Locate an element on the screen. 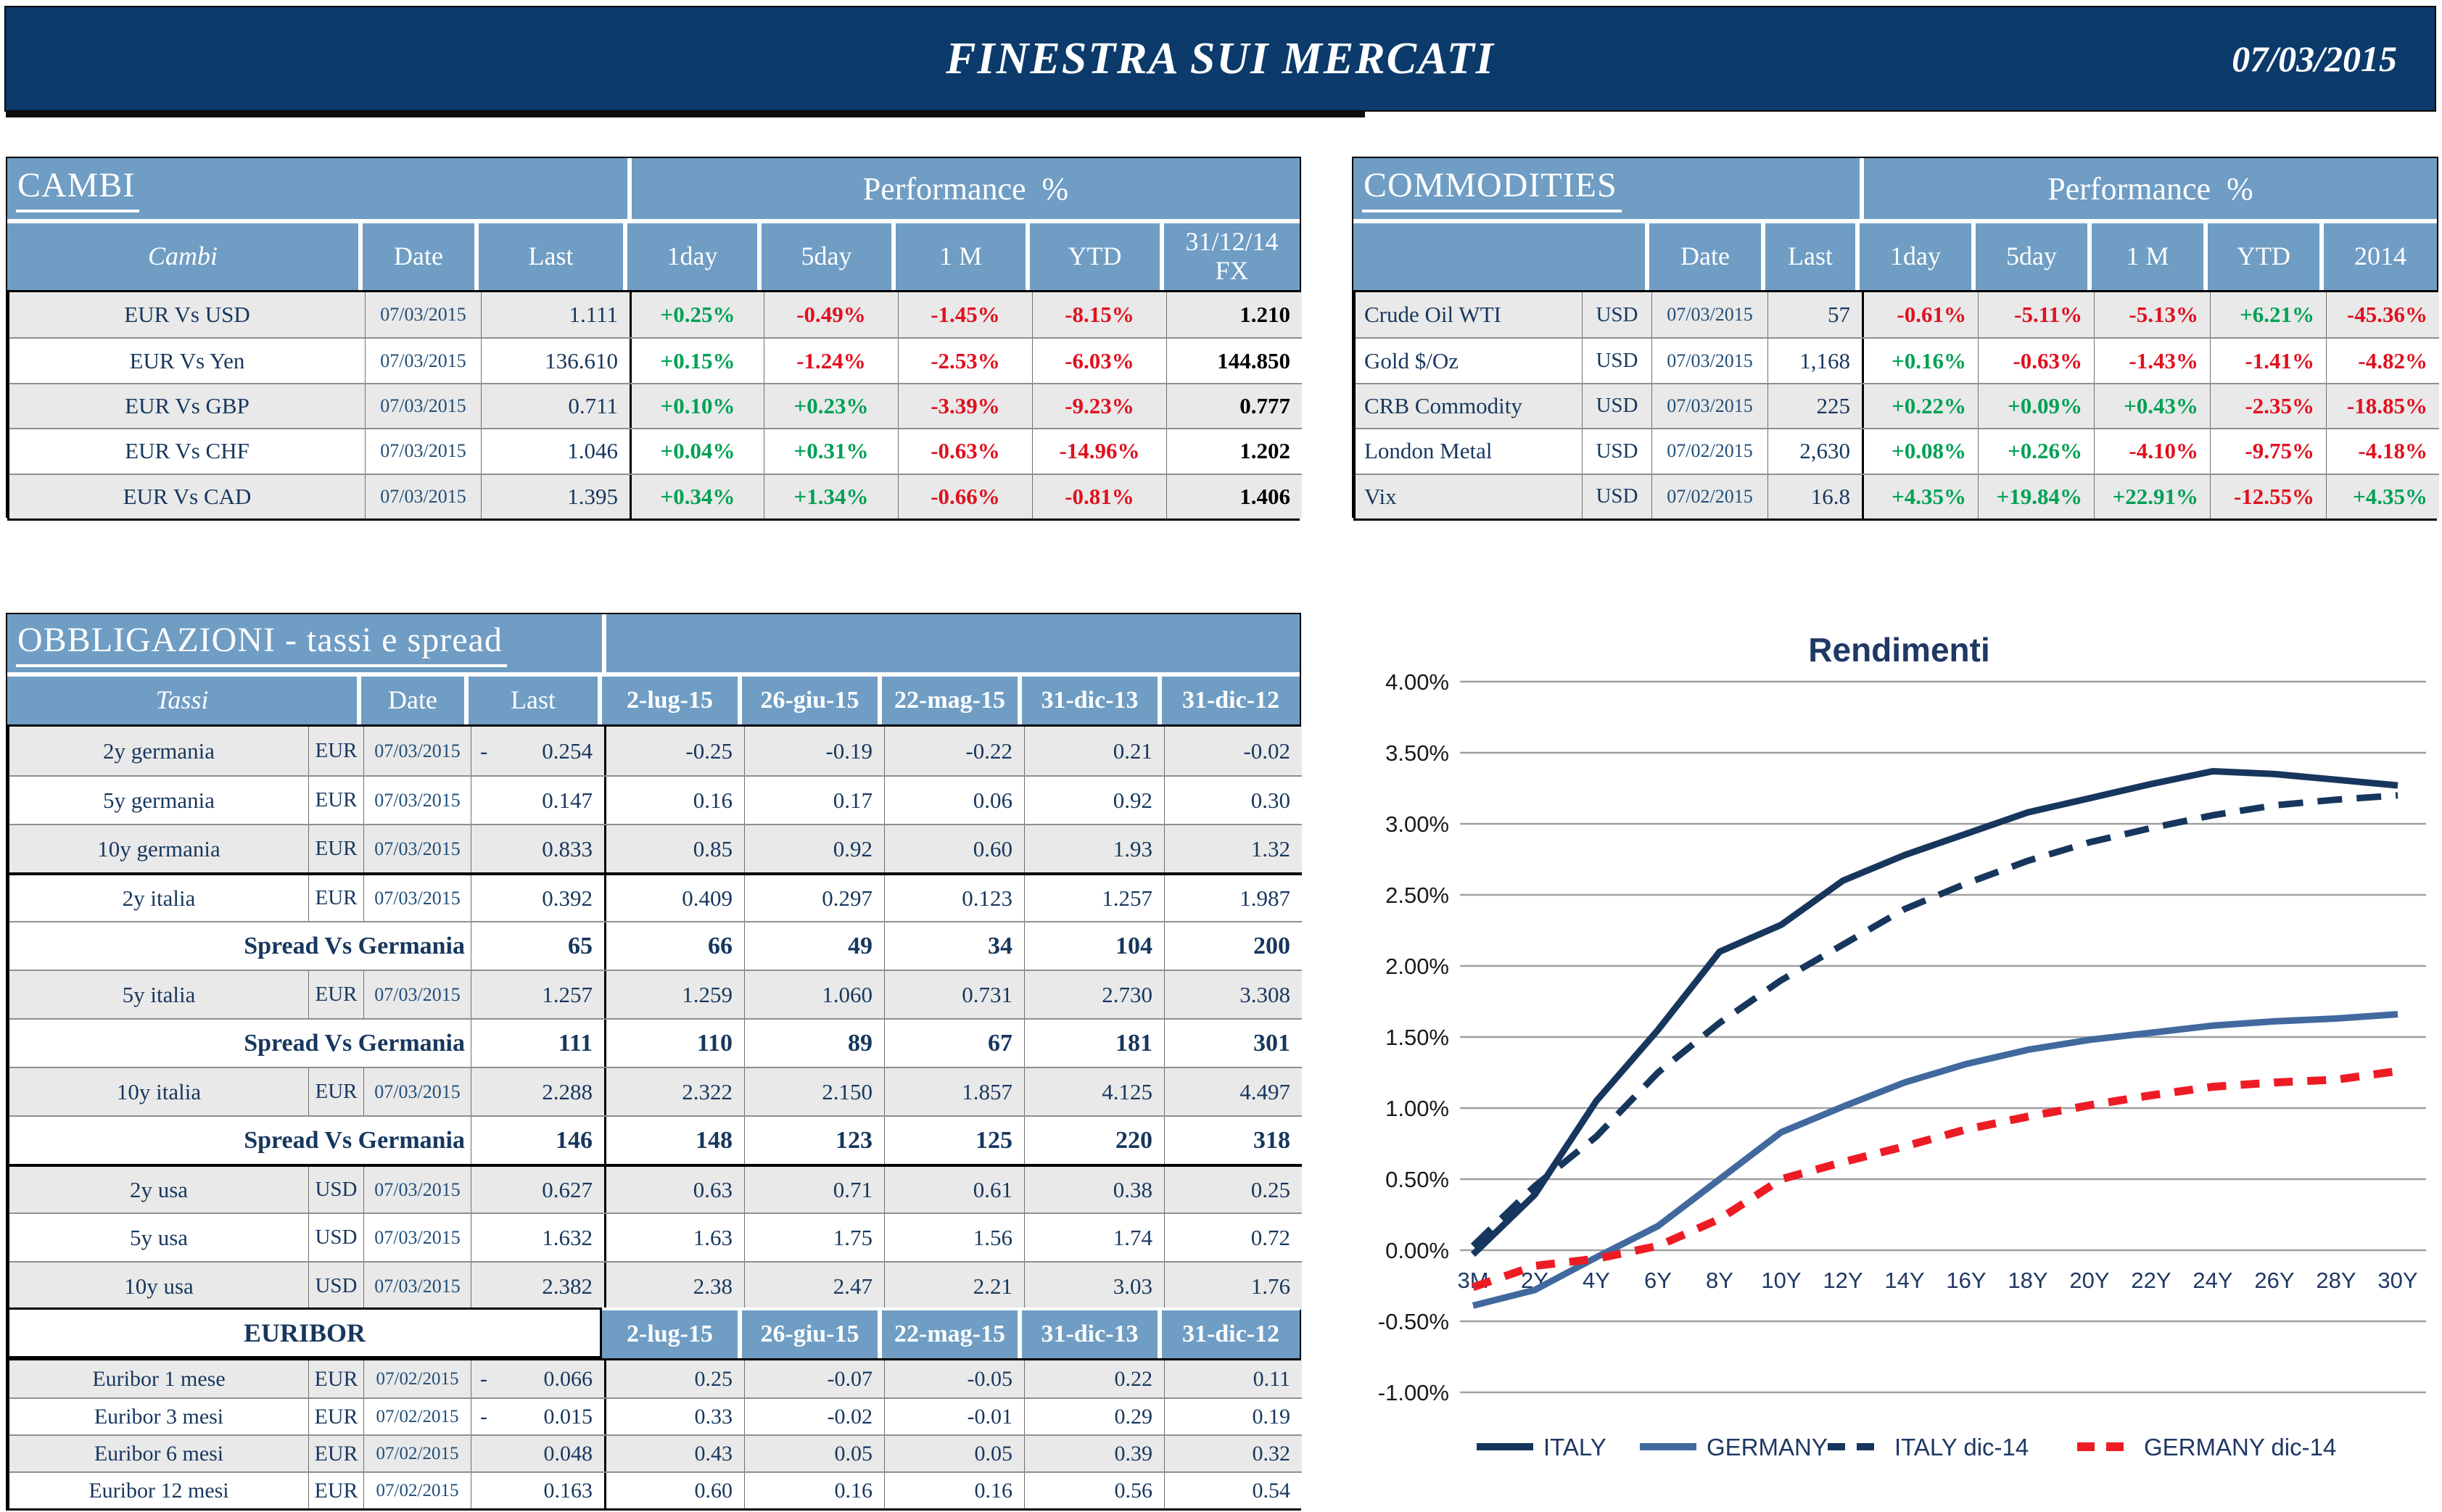 This screenshot has height=1512, width=2442. last-value: 0.392 is located at coordinates (567, 898).